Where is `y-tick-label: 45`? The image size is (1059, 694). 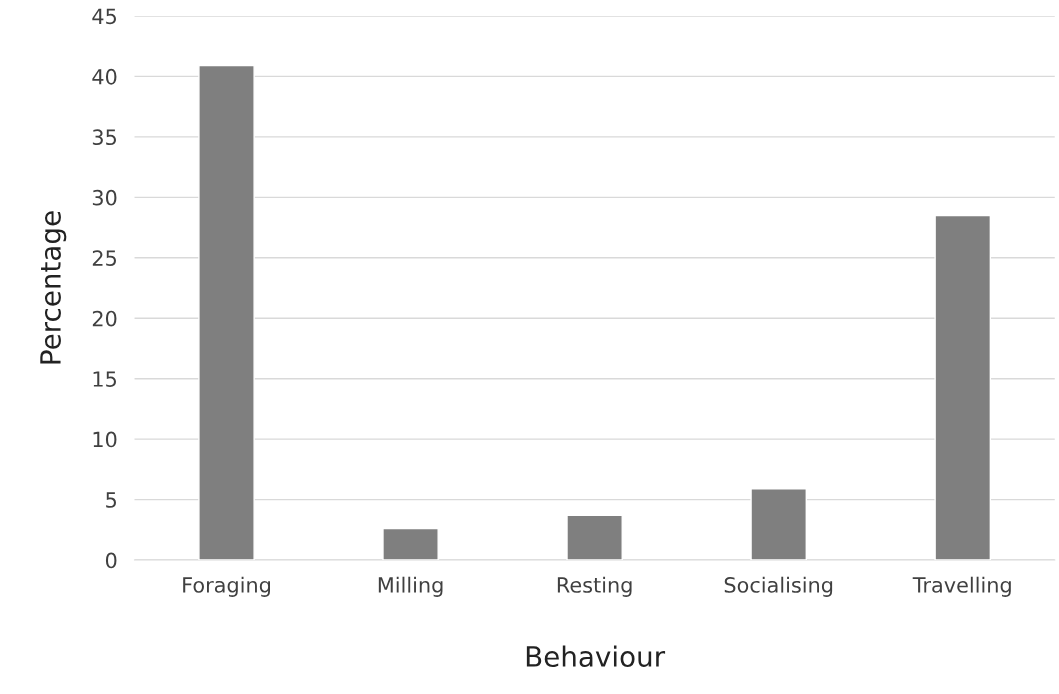 y-tick-label: 45 is located at coordinates (104, 16).